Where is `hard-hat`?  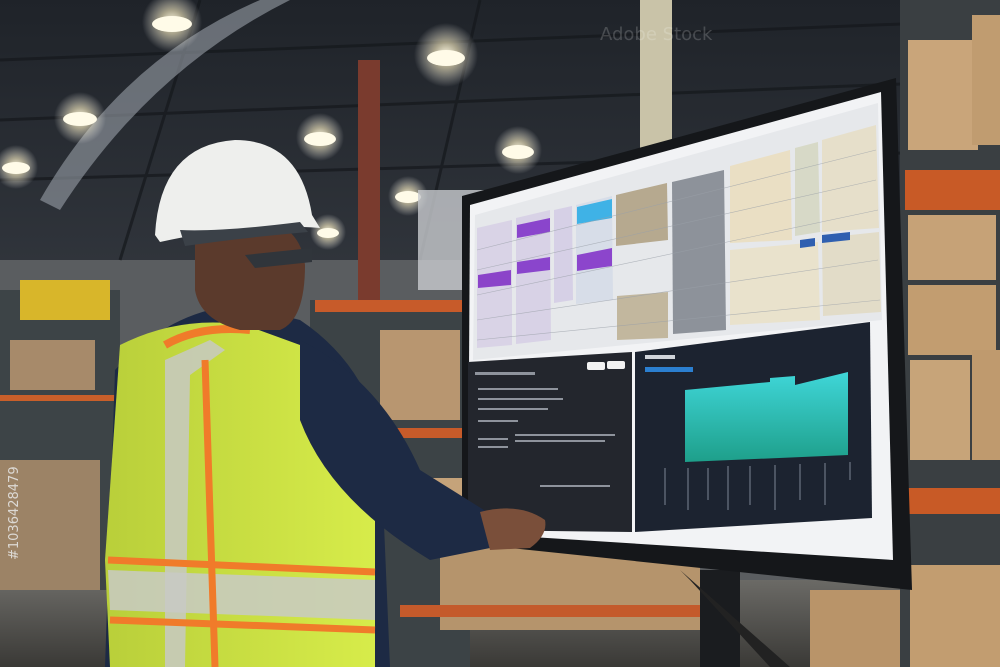 hard-hat is located at coordinates (237, 191).